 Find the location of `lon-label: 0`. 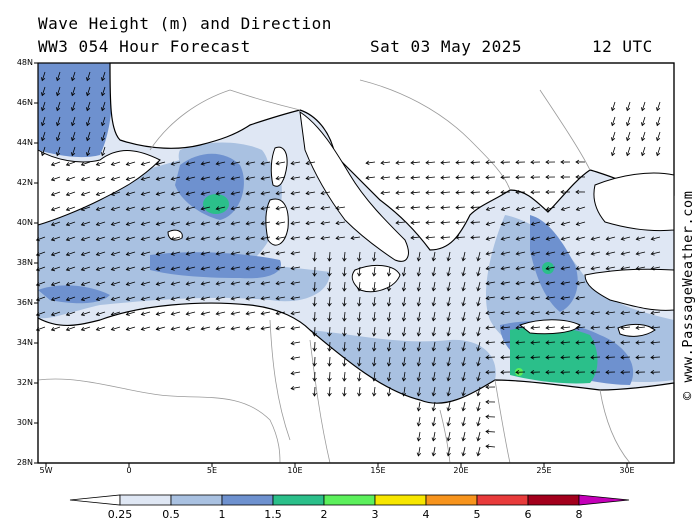

lon-label: 0 is located at coordinates (129, 470).